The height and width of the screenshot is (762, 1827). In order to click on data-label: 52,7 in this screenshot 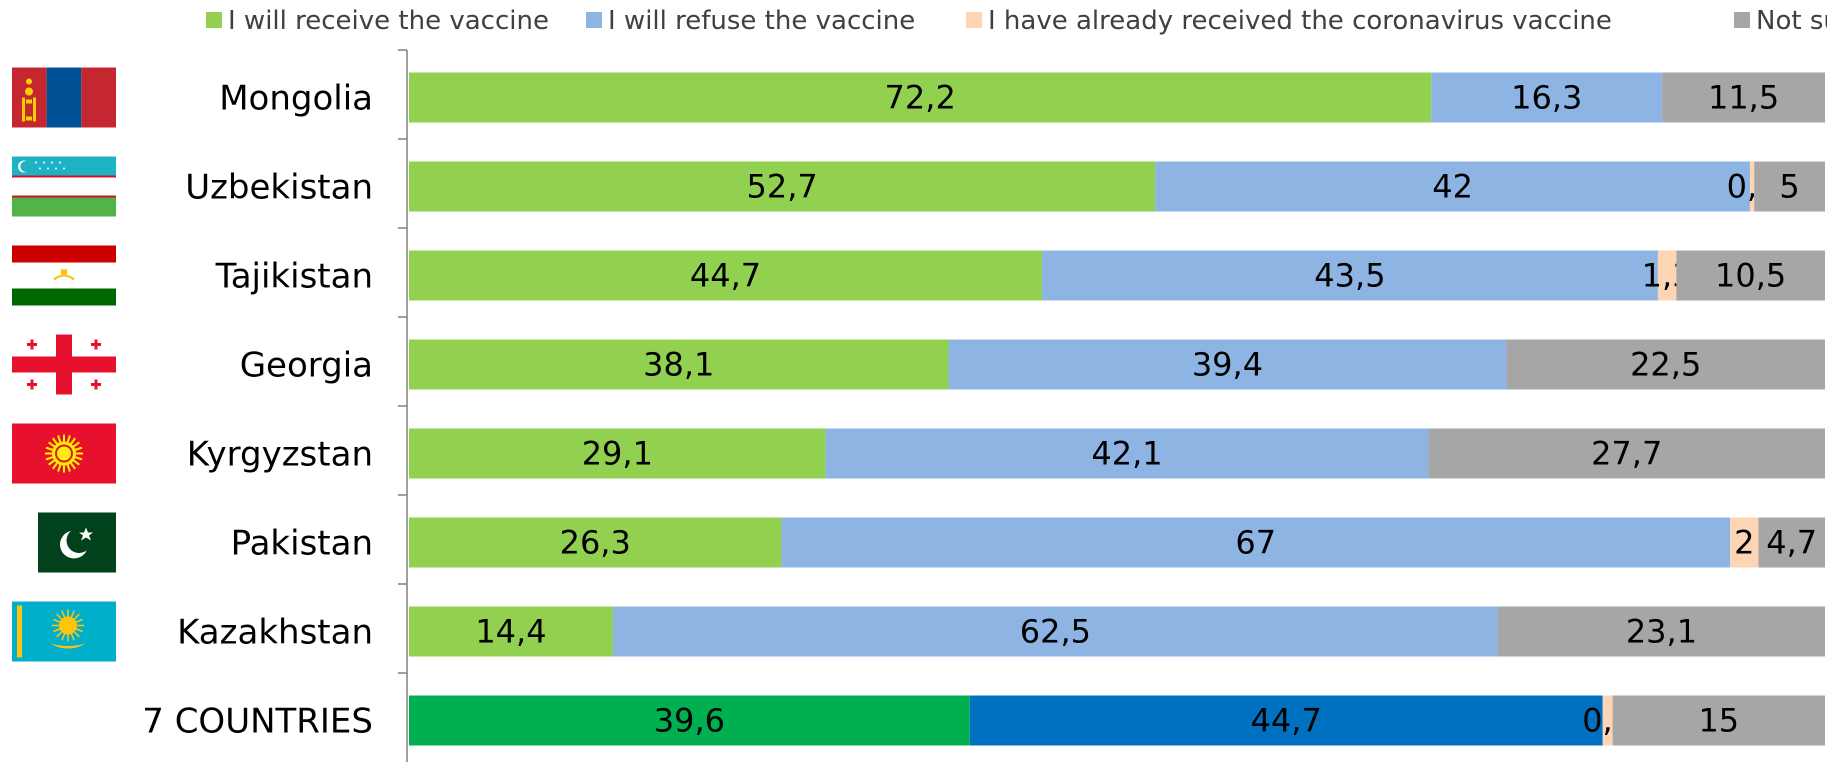, I will do `click(781, 187)`.